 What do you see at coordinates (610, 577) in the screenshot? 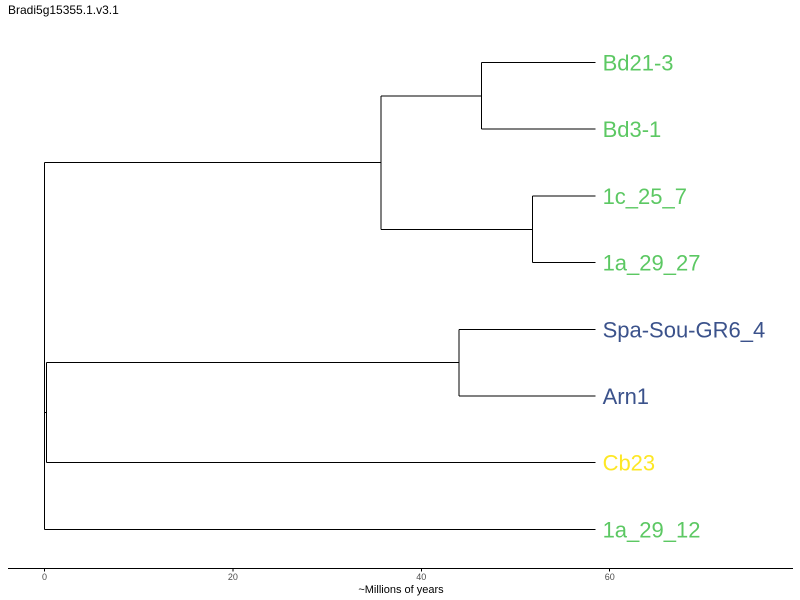
I see `axis-tick-label: 60` at bounding box center [610, 577].